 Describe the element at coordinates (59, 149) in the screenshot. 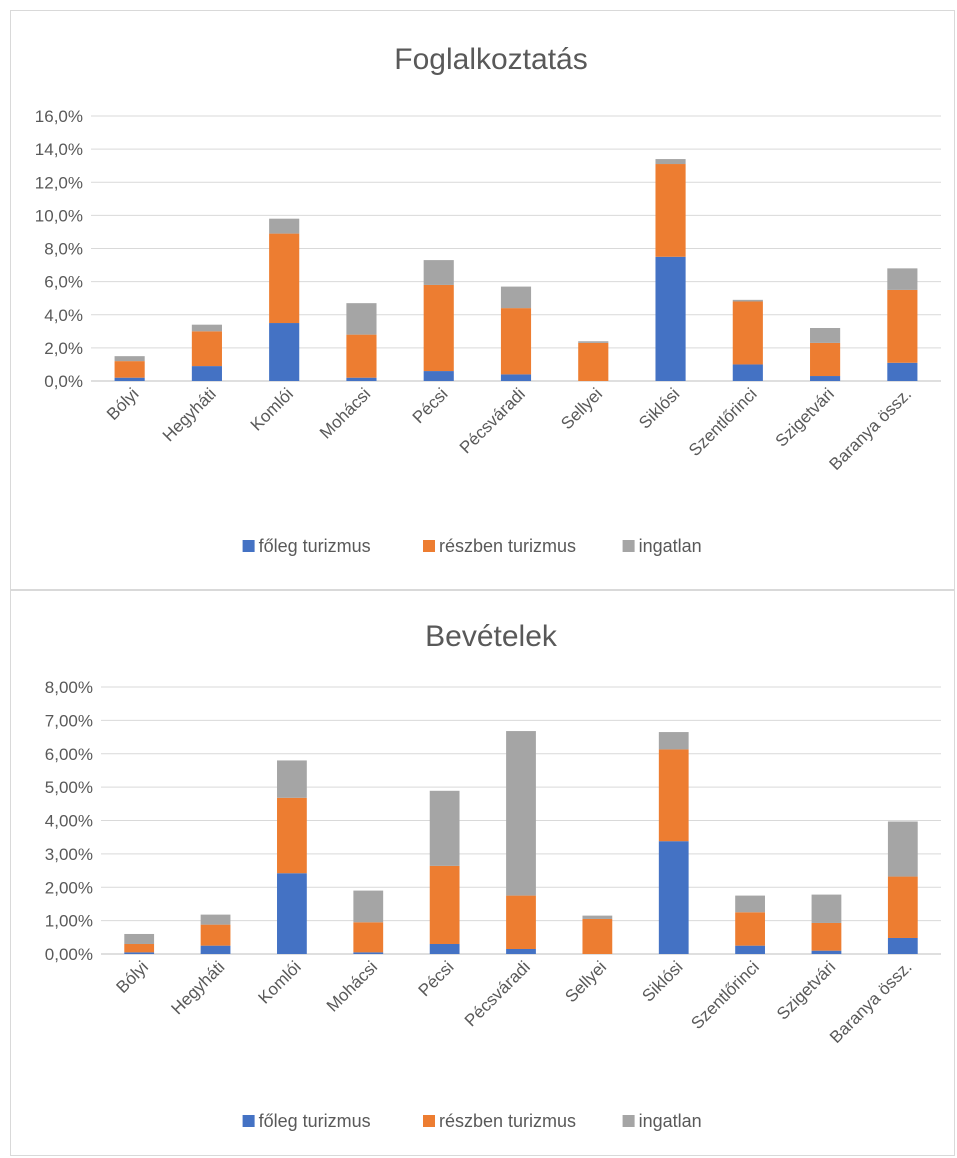

I see `y-tick-label: 14,0%` at that location.